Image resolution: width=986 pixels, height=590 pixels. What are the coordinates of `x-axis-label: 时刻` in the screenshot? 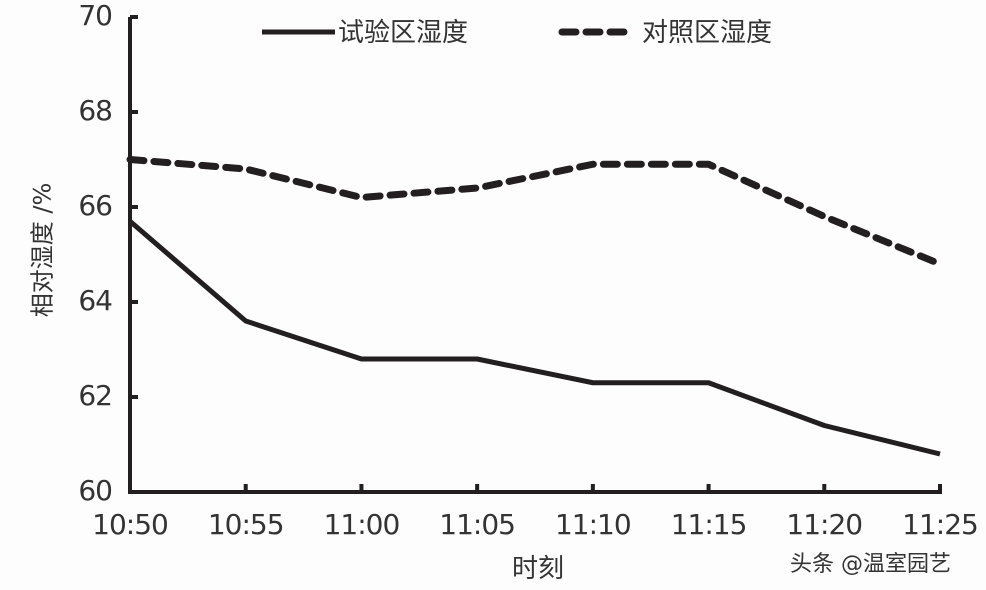 It's located at (538, 569).